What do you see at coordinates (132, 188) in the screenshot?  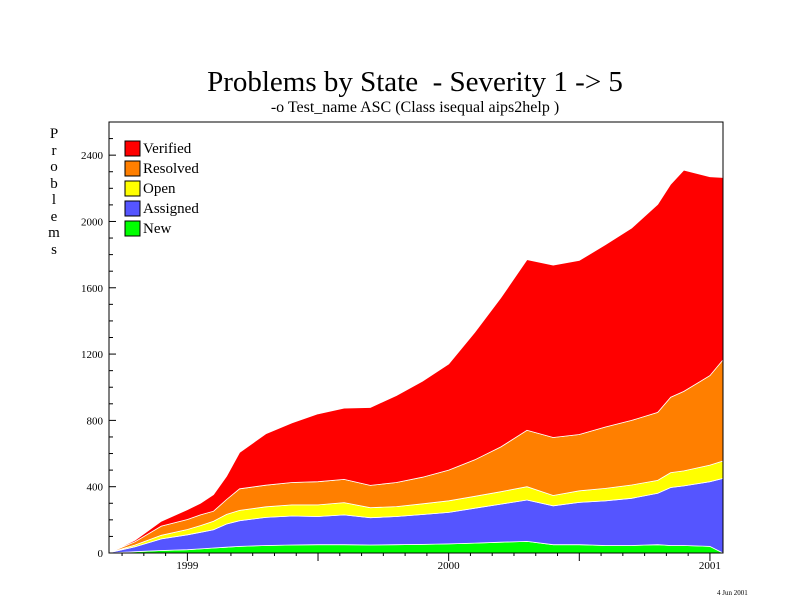 I see `legend-swatch-open` at bounding box center [132, 188].